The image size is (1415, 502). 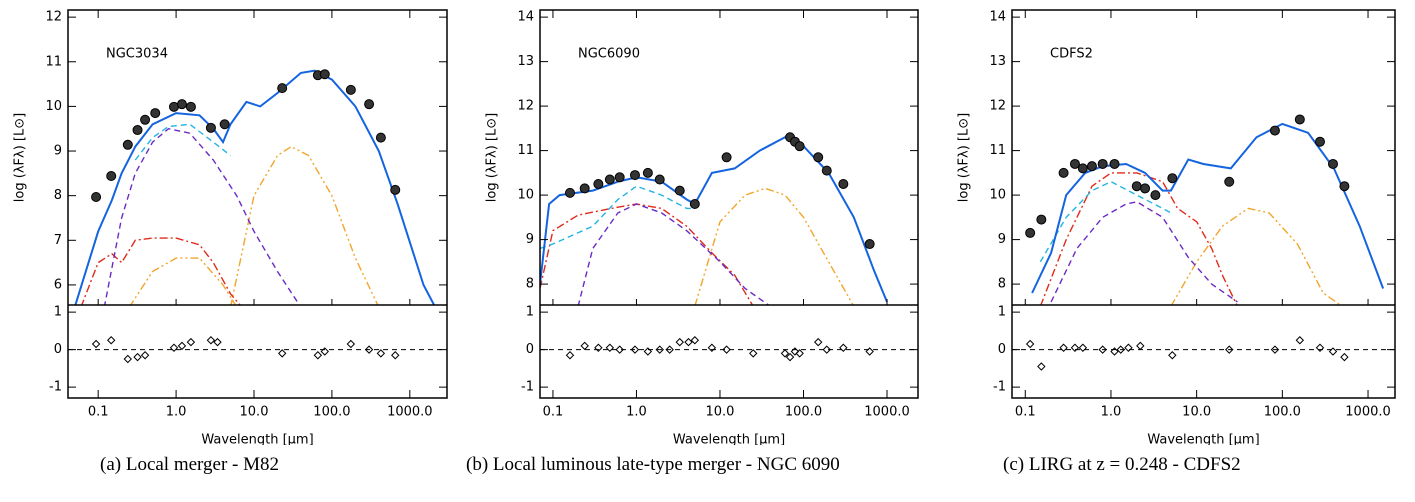 I want to click on caption: (c) LIRG at z = 0.248 - CDFS2, so click(x=1122, y=464).